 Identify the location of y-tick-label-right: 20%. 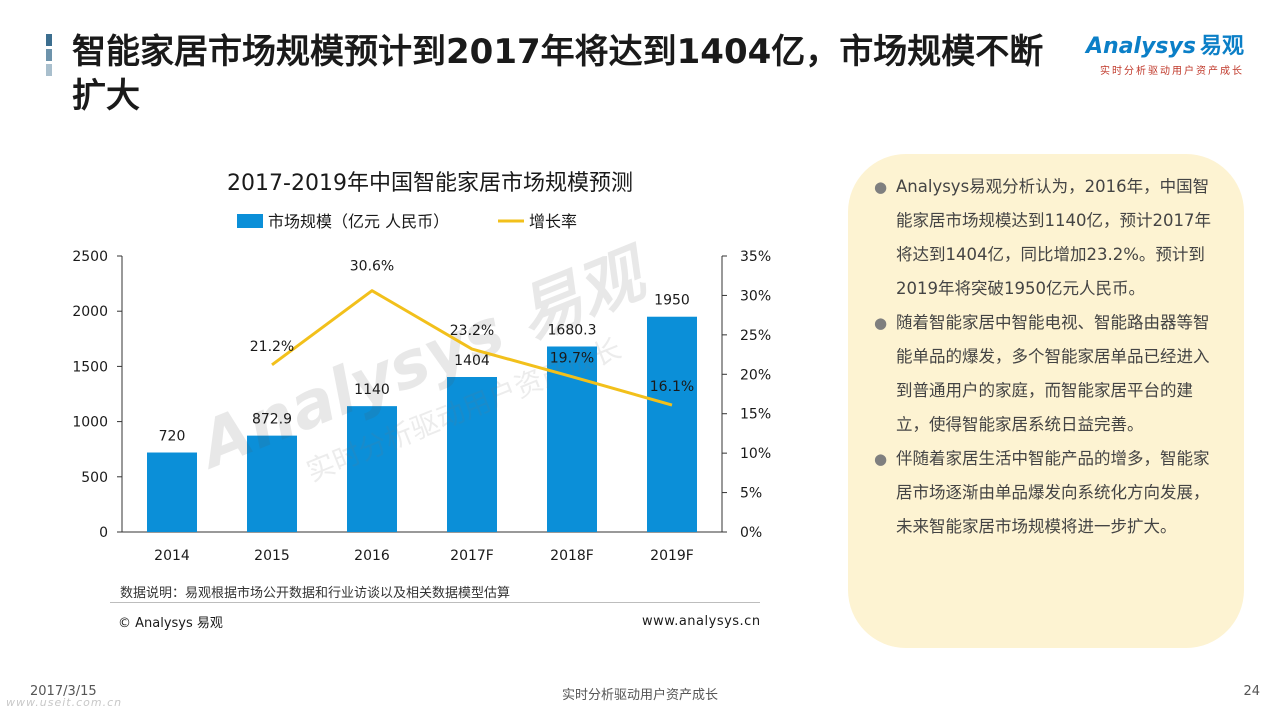
(755, 375).